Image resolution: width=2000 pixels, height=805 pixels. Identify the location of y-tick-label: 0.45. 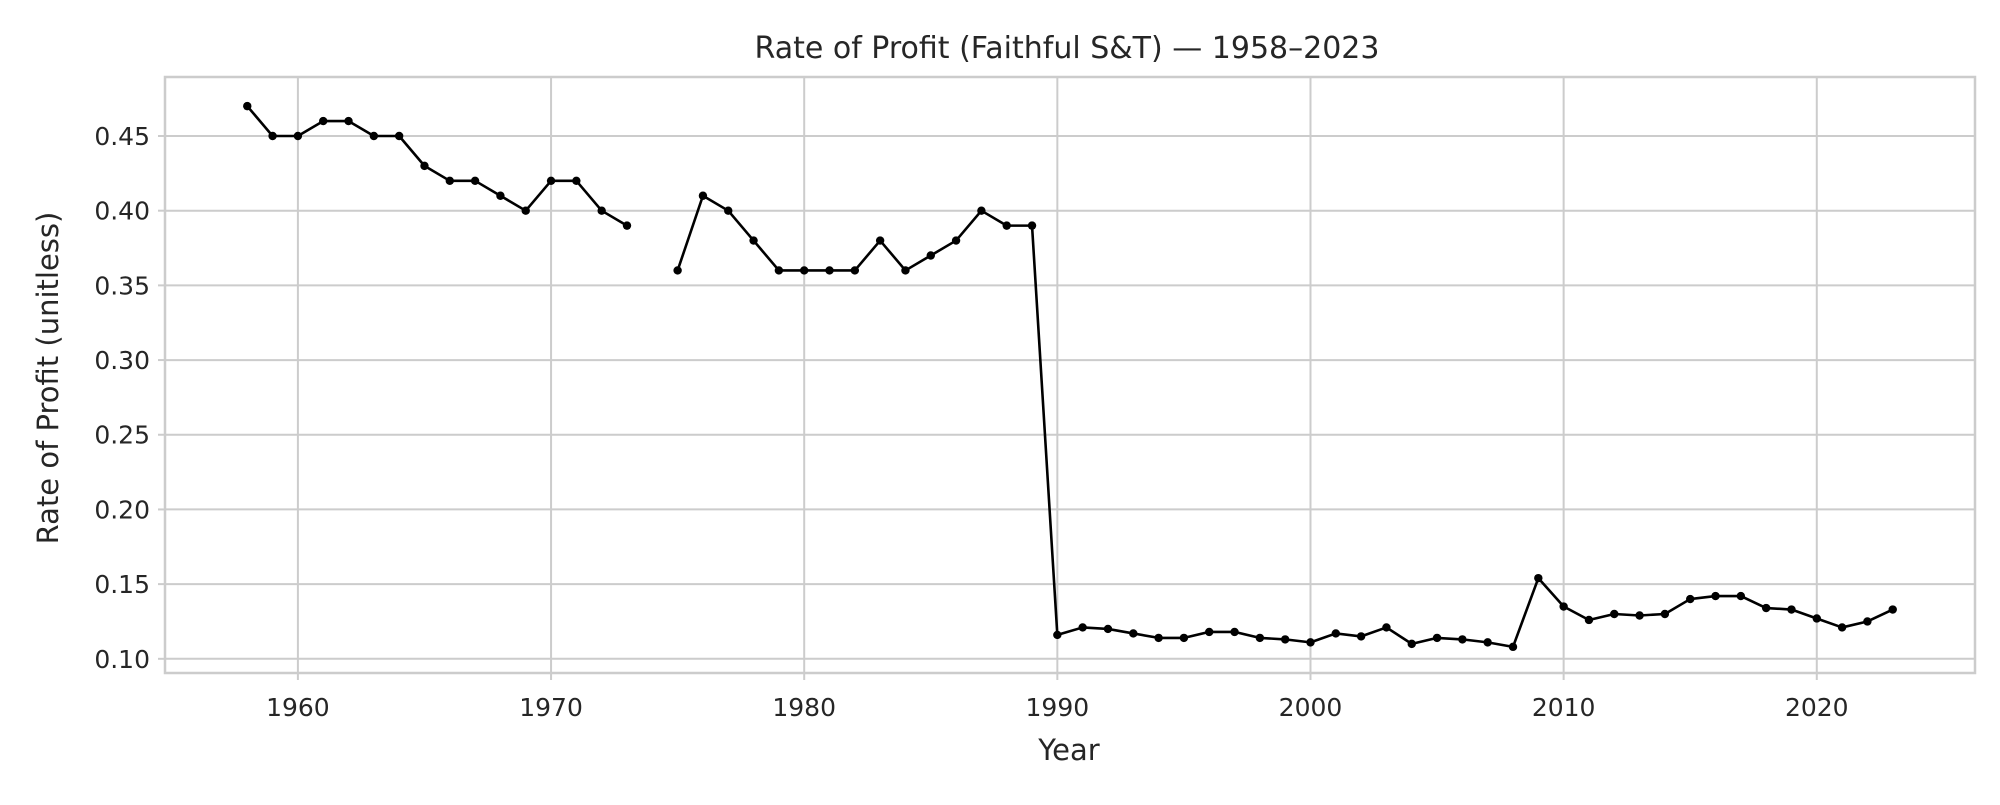
(122, 136).